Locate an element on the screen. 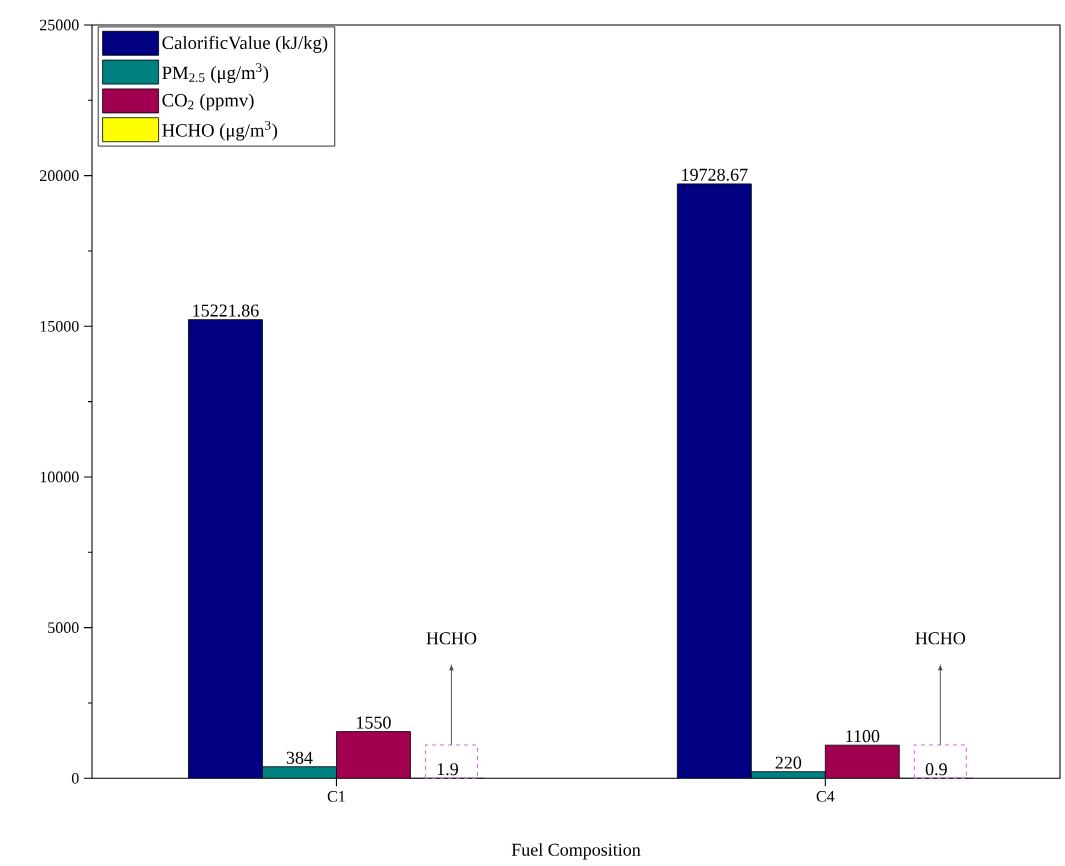 This screenshot has height=866, width=1065. data-label: 15221.86 is located at coordinates (226, 310).